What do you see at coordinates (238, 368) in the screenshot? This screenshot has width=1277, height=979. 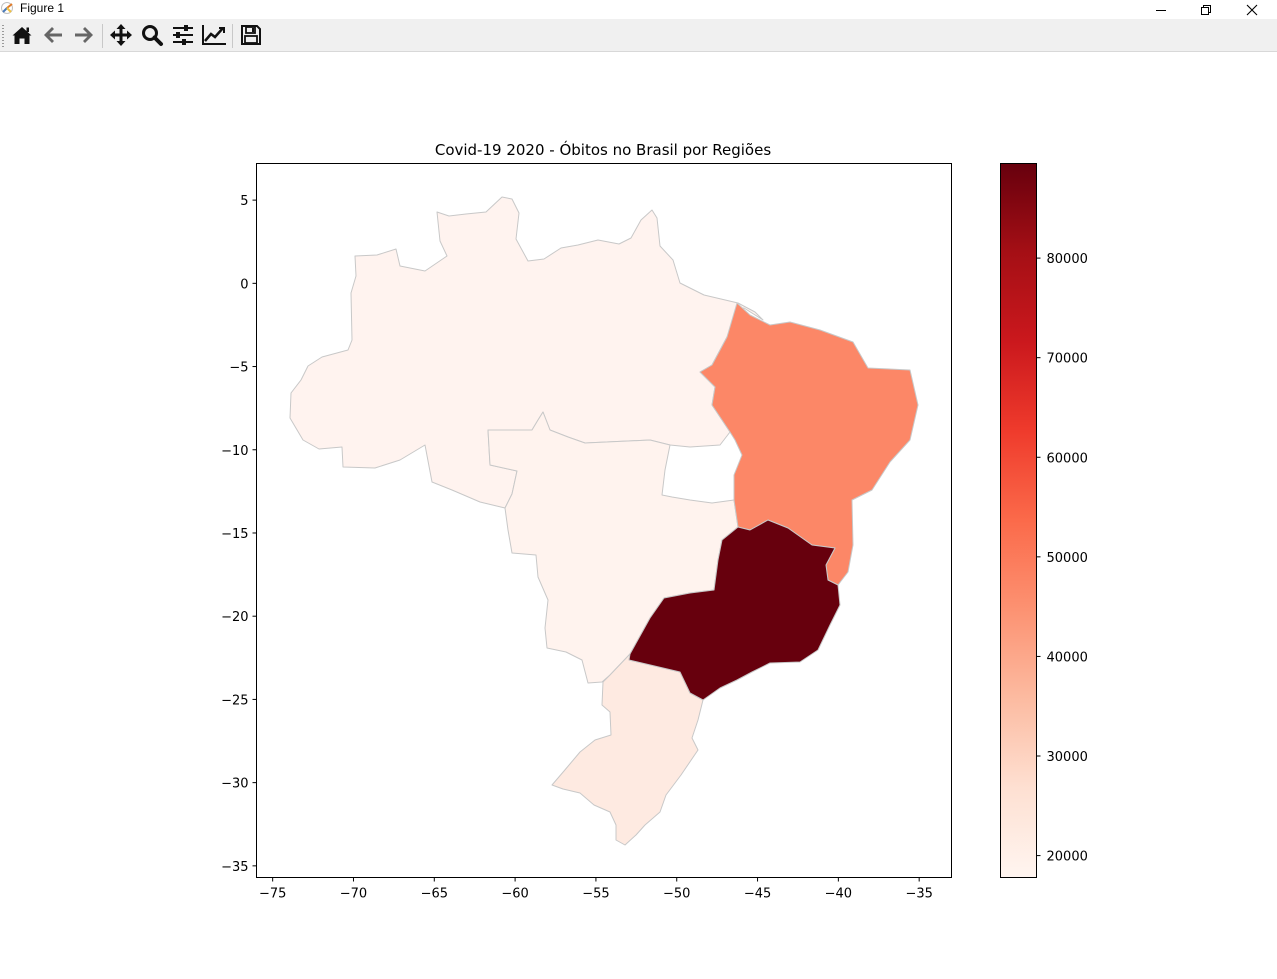 I see `y-tick-label: −5` at bounding box center [238, 368].